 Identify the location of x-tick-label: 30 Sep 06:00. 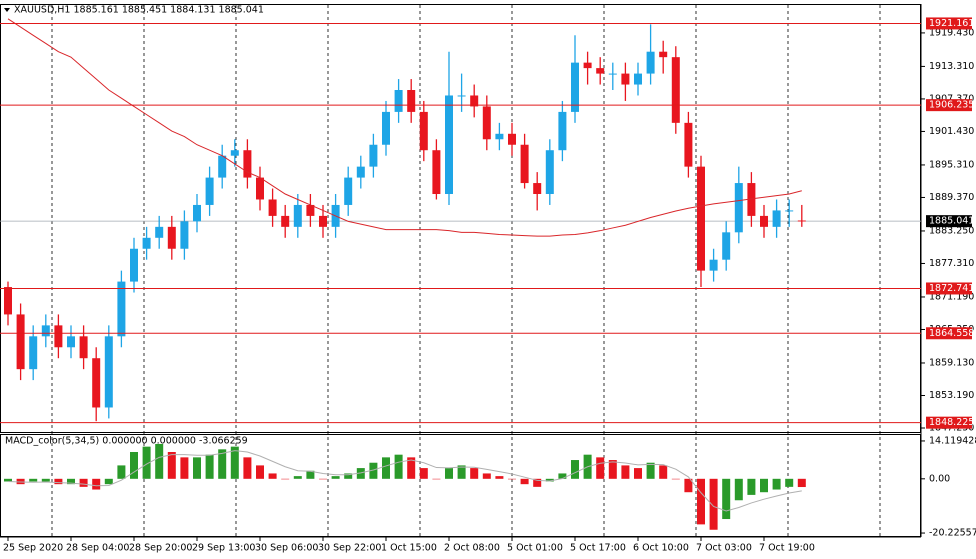
(286, 548).